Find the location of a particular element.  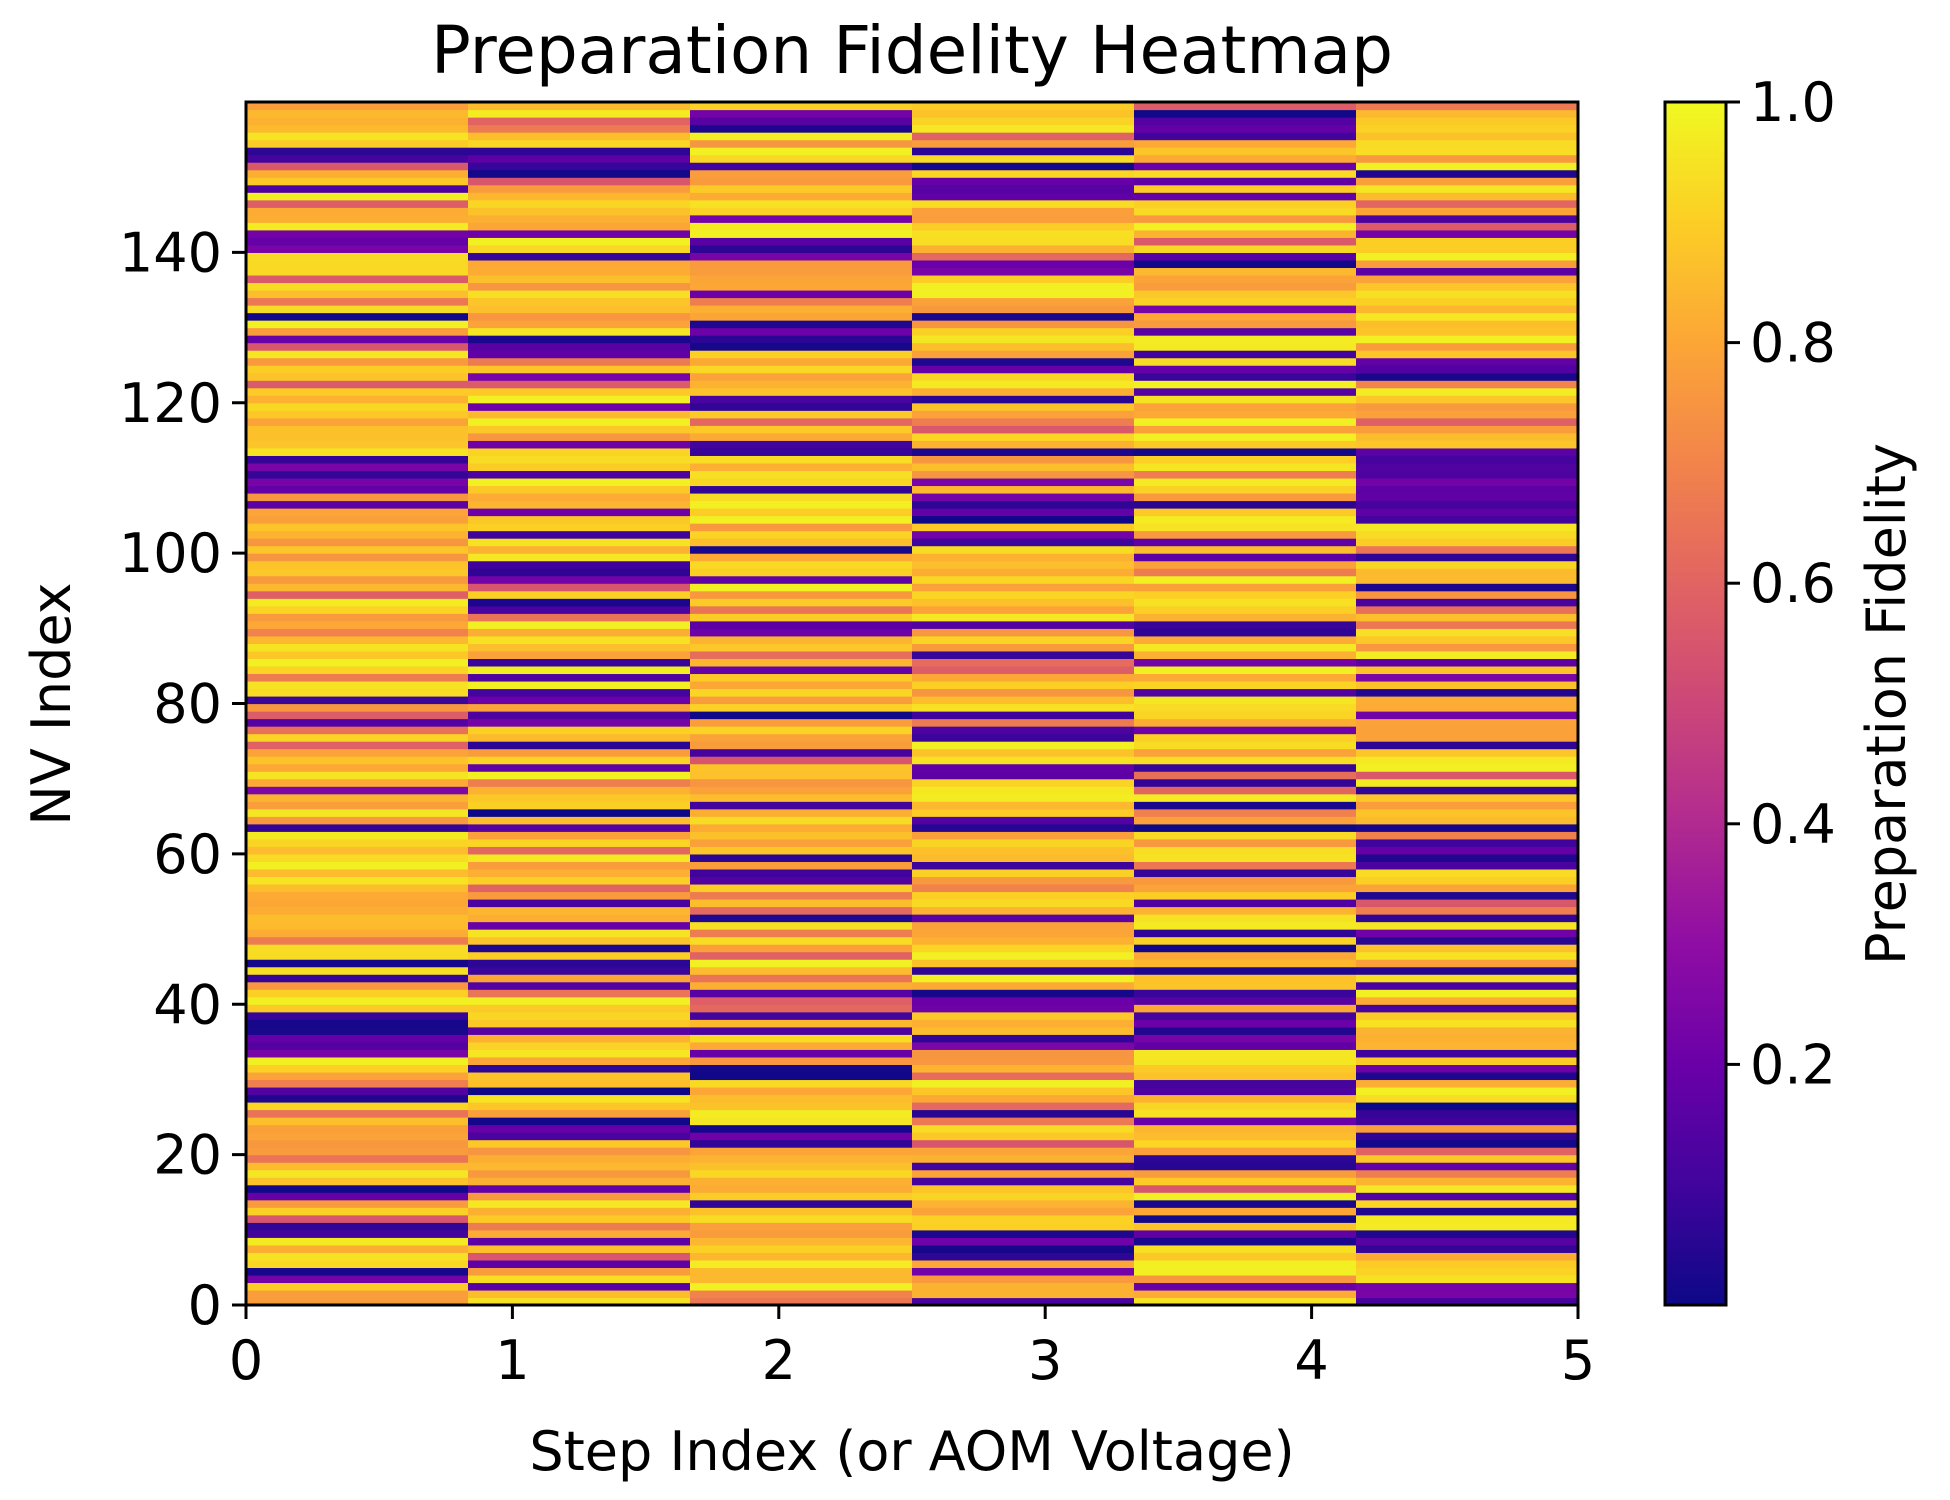

colorbar-tick-label: 0.6 is located at coordinates (1793, 583).